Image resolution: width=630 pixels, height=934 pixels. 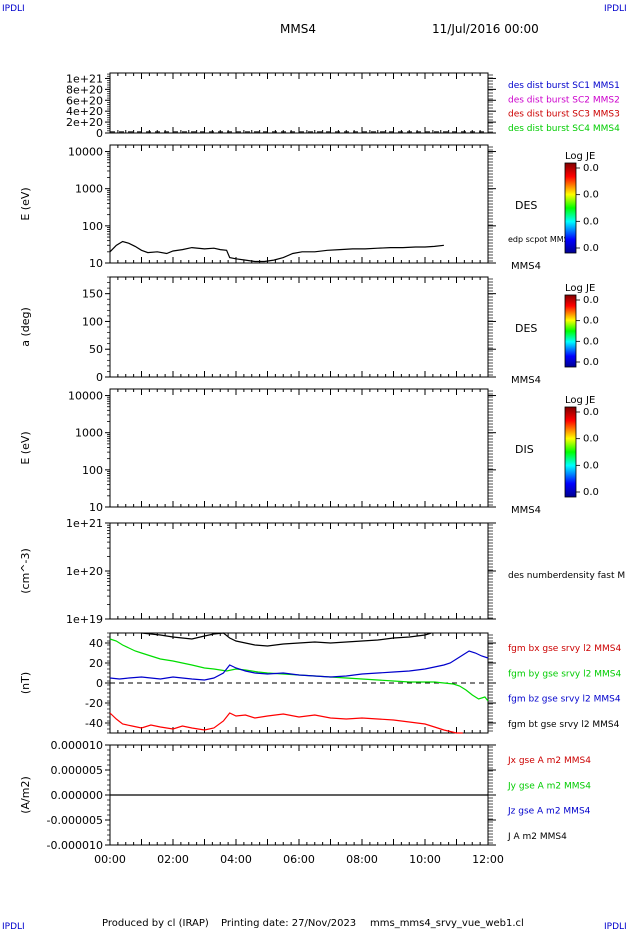 I want to click on date-title: 11/Jul/2016 00:00, so click(x=485, y=29).